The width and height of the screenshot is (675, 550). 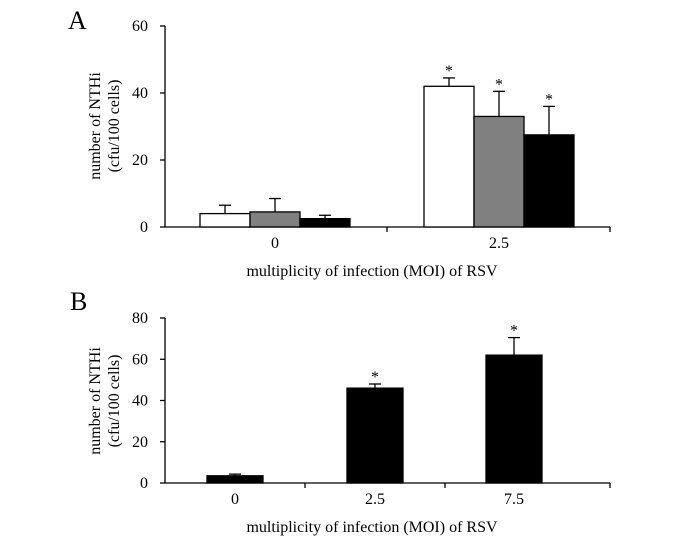 I want to click on panel-b-category-label: 7.5, so click(x=514, y=499).